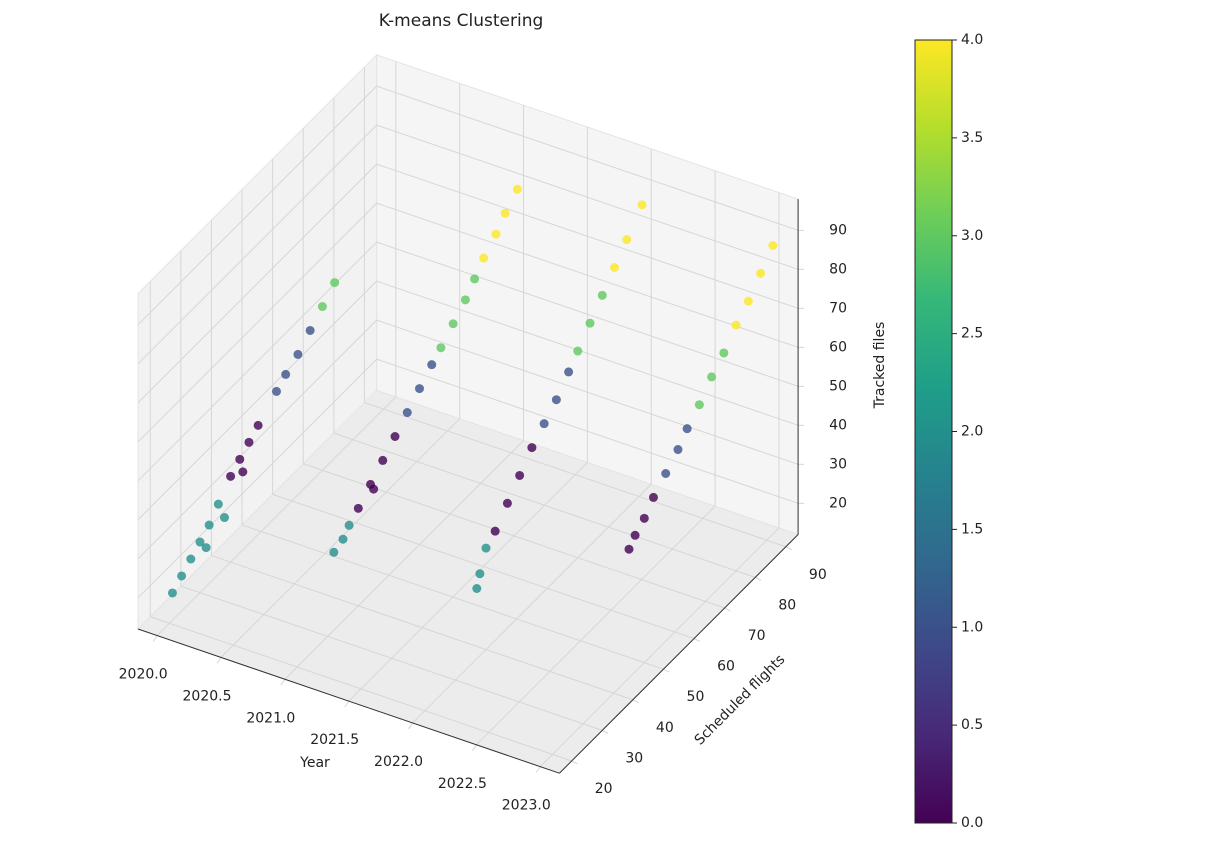 The image size is (1232, 856). Describe the element at coordinates (972, 725) in the screenshot. I see `colorbar-tick-label: 0.5` at that location.